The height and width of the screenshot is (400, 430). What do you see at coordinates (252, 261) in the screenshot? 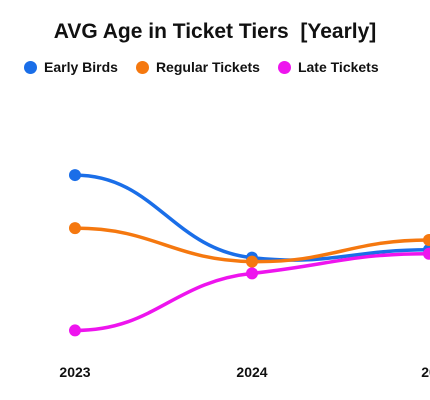
I see `data-point-regular-tickets-2024` at bounding box center [252, 261].